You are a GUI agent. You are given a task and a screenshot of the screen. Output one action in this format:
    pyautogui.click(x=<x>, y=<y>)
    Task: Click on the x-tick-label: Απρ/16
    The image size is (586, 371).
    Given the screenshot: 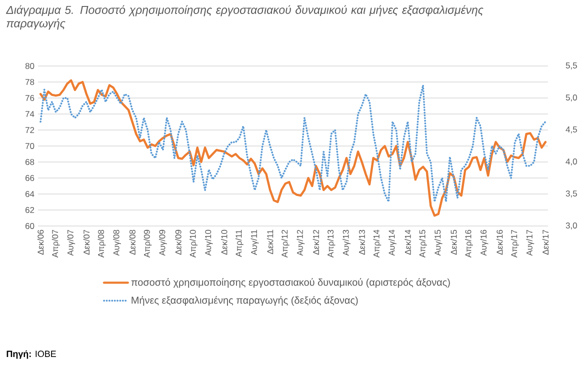 What is the action you would take?
    pyautogui.click(x=469, y=244)
    